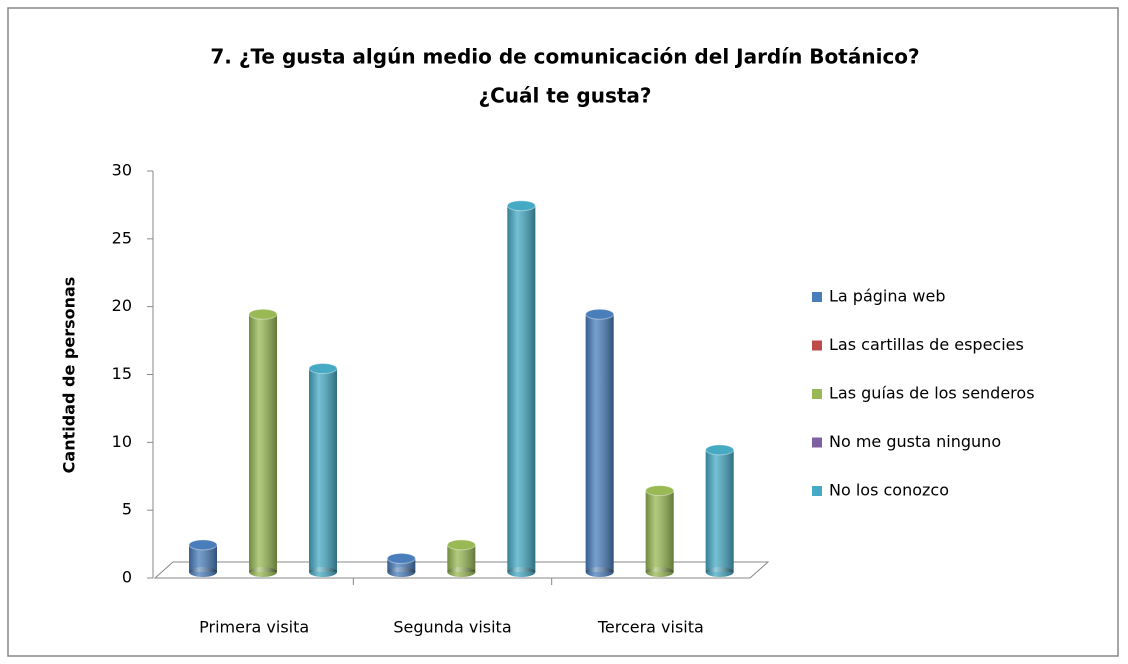 The width and height of the screenshot is (1128, 664). Describe the element at coordinates (127, 509) in the screenshot. I see `y-tick-label: 5` at that location.